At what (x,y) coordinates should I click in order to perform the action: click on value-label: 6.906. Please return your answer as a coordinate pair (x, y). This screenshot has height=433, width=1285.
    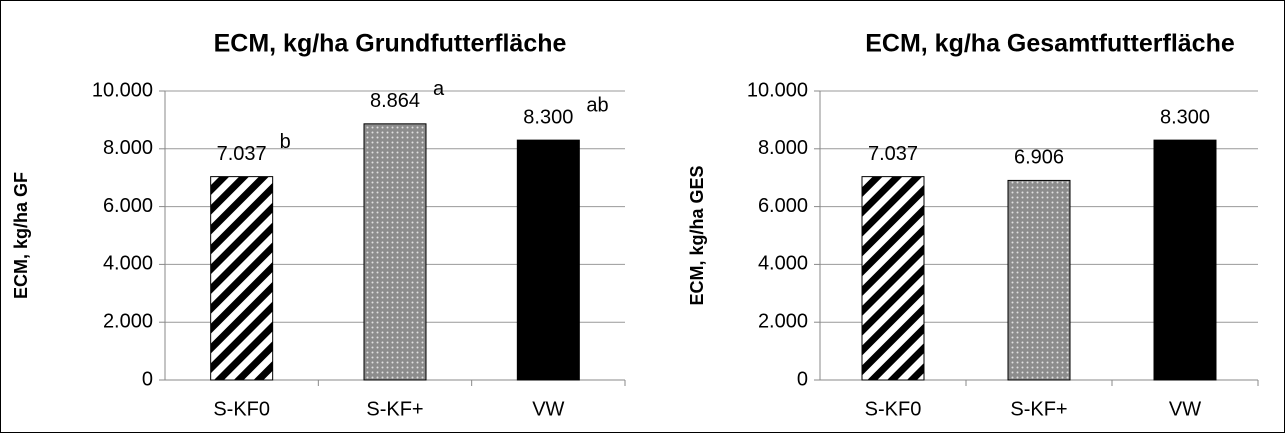
    Looking at the image, I should click on (1039, 158).